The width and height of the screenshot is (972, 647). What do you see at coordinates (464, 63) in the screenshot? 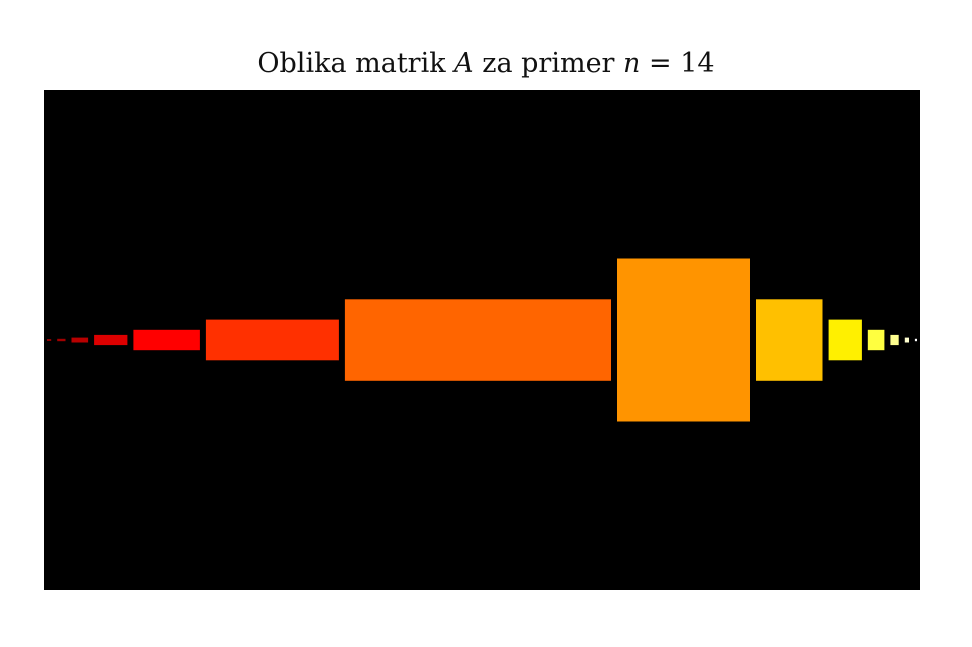
I see `title-var-a: A` at bounding box center [464, 63].